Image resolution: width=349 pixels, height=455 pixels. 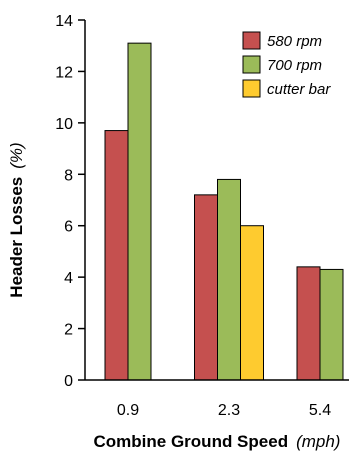 What do you see at coordinates (70, 201) in the screenshot?
I see `y-axis-ticks: 0 2 4 6 8 10 12 14` at bounding box center [70, 201].